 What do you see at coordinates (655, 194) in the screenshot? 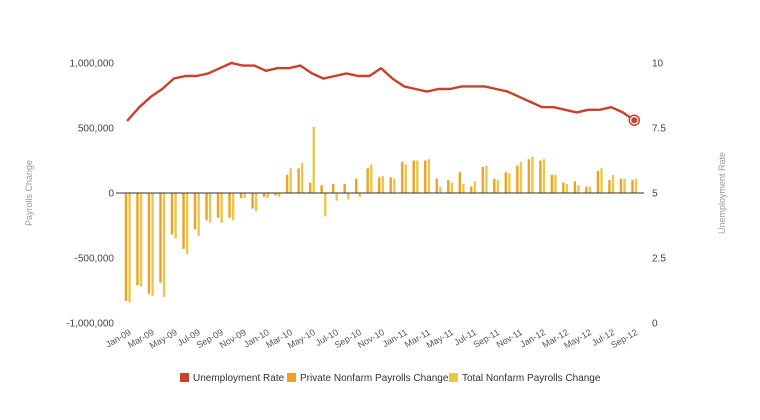
I see `right-axis-tick-label: 5` at bounding box center [655, 194].